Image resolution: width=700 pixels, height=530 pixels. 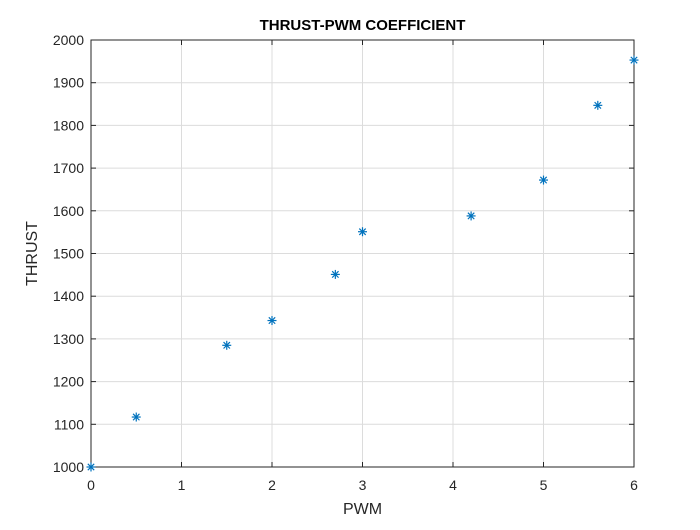 I want to click on y-axis-label: THRUST, so click(x=32, y=253).